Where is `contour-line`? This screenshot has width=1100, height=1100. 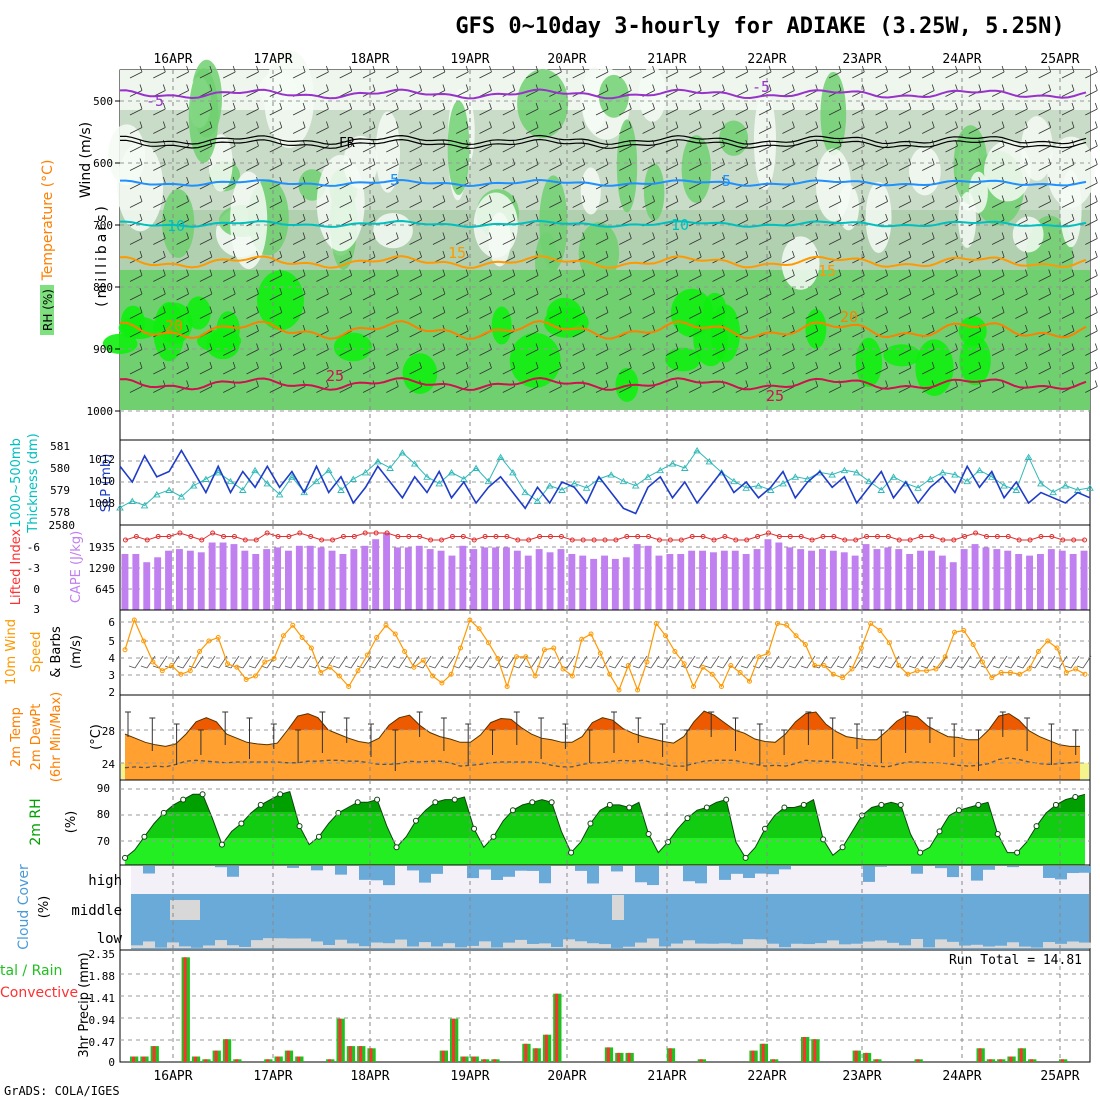 contour-line is located at coordinates (603, 383).